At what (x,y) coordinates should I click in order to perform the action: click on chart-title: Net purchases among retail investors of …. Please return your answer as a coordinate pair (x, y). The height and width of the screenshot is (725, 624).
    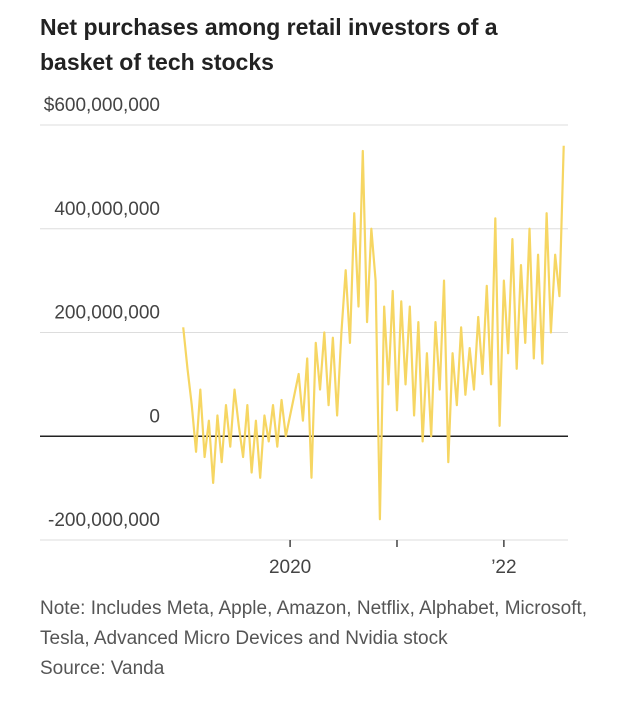
    Looking at the image, I should click on (269, 44).